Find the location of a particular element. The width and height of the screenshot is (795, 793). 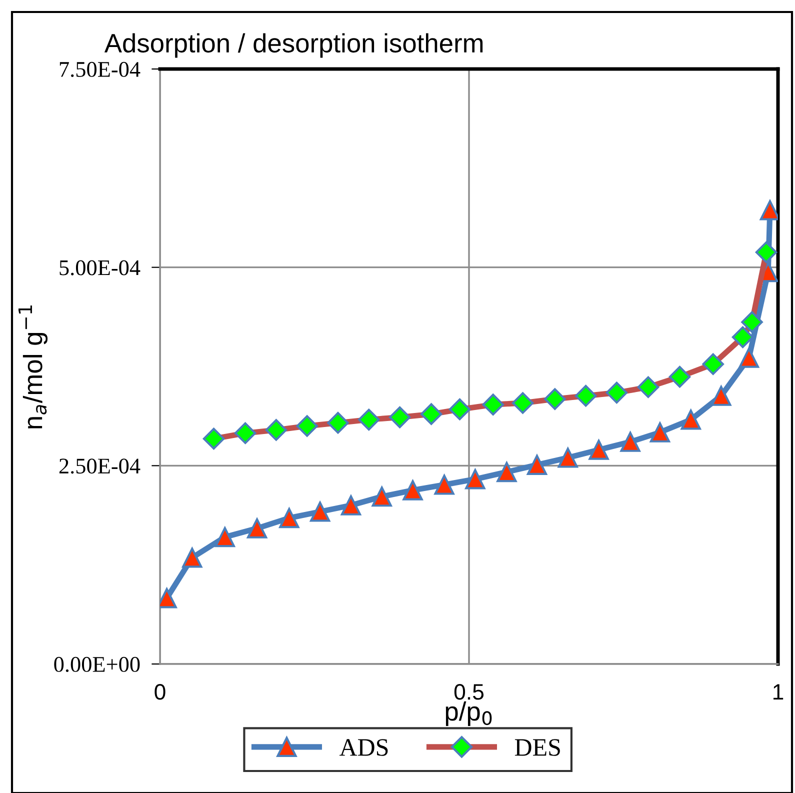

legend-label: ADS is located at coordinates (363, 747).